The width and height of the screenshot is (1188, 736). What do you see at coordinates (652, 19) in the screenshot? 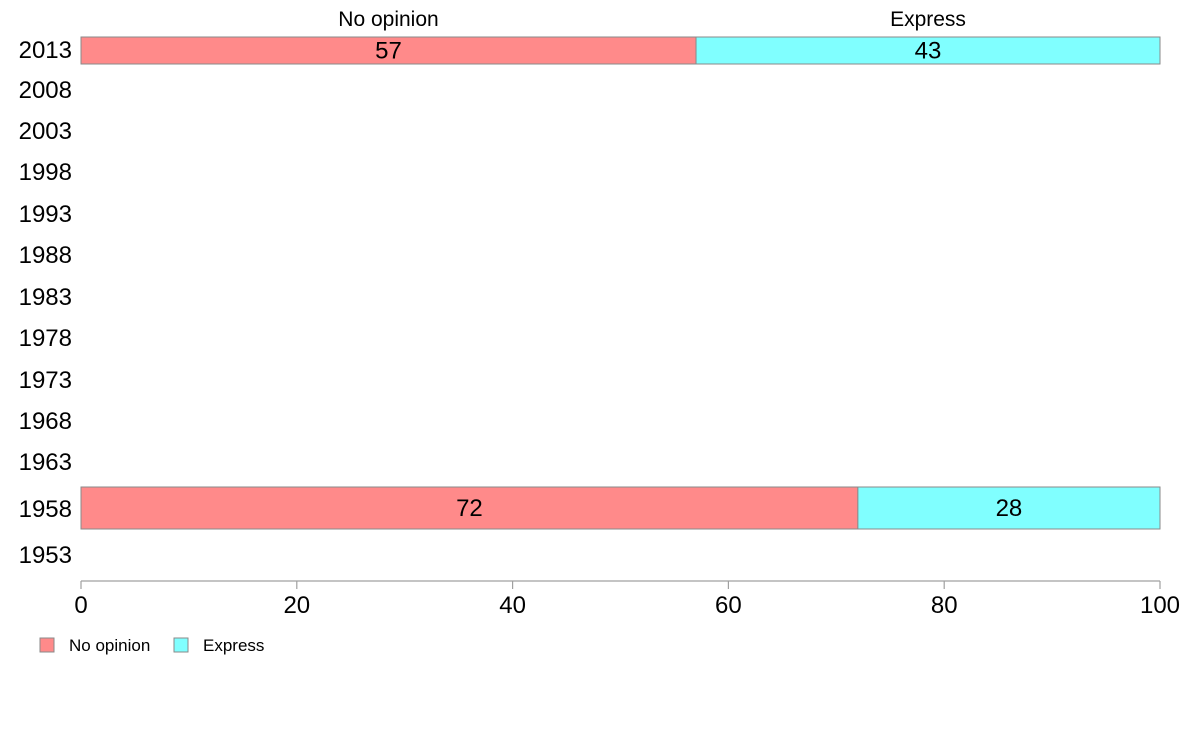
I see `series-header-group: No opinion Express` at bounding box center [652, 19].